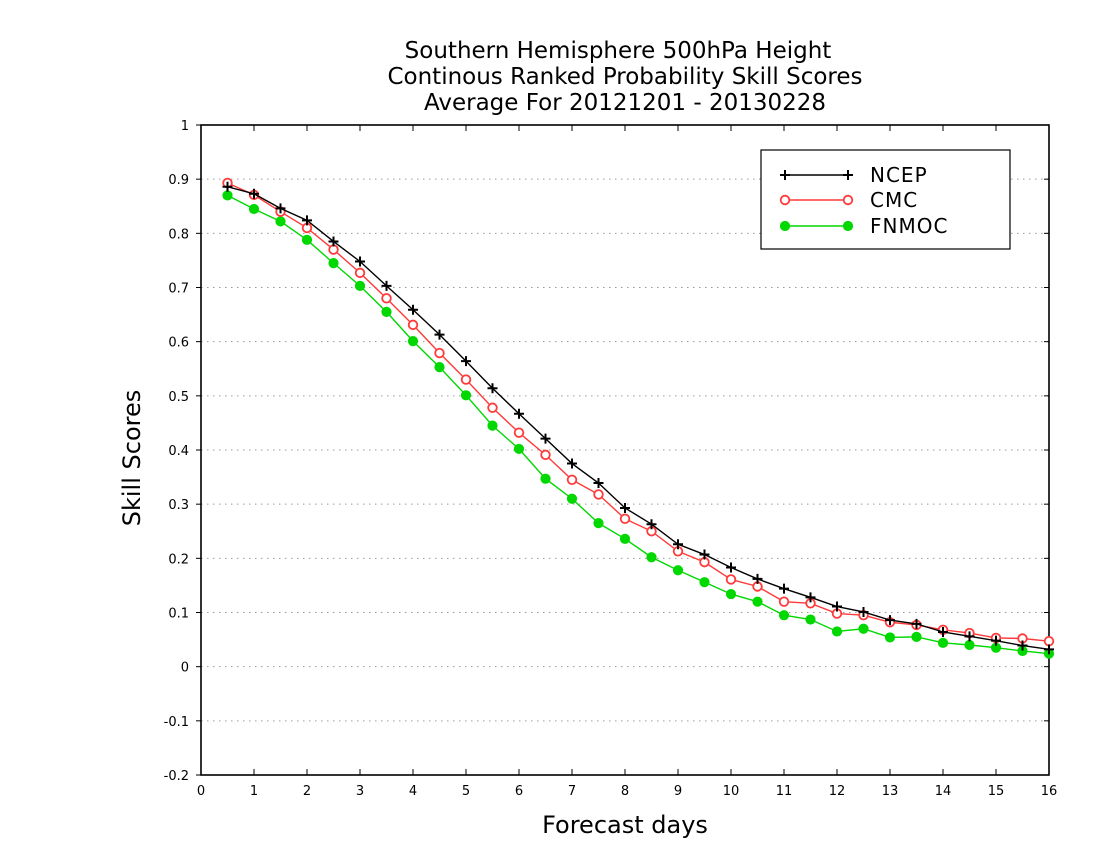  Describe the element at coordinates (178, 614) in the screenshot. I see `y-tick-label: 0.1` at that location.